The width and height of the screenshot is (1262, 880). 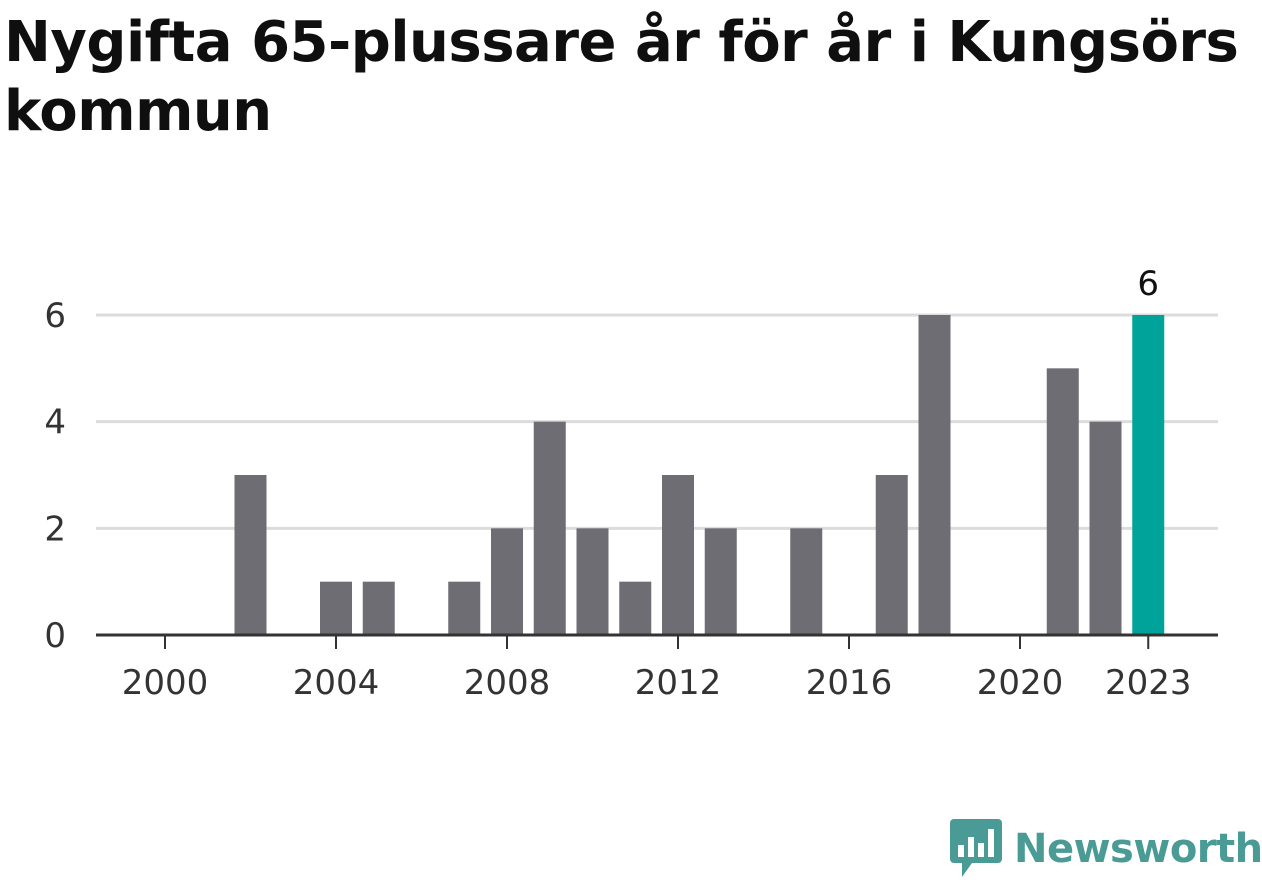 What do you see at coordinates (1148, 475) in the screenshot?
I see `bar-highlight` at bounding box center [1148, 475].